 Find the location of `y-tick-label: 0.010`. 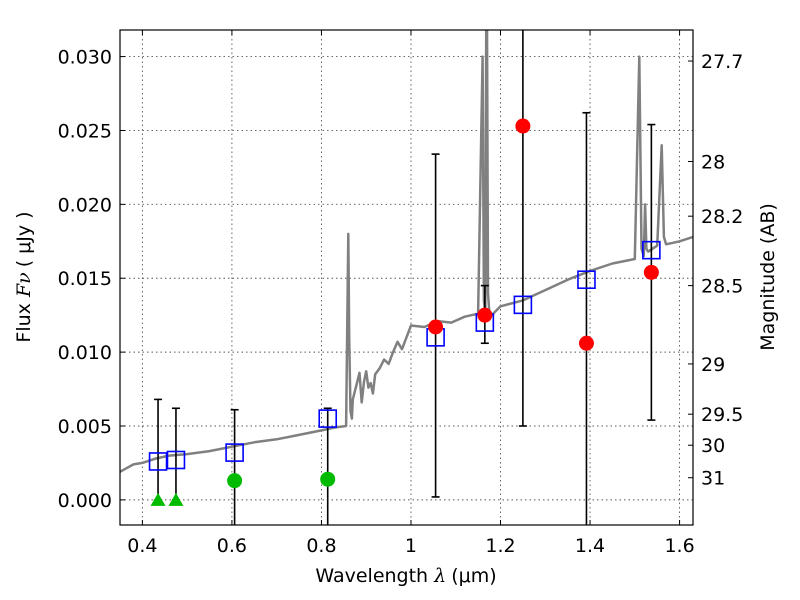

y-tick-label: 0.010 is located at coordinates (85, 353).